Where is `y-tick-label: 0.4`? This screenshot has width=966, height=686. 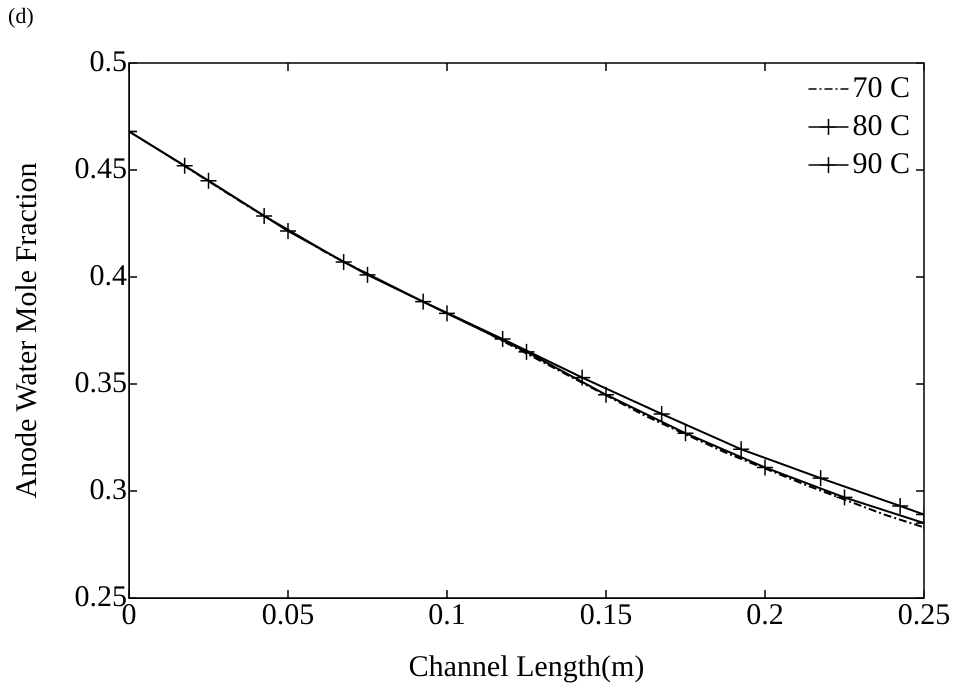
y-tick-label: 0.4 is located at coordinates (108, 275).